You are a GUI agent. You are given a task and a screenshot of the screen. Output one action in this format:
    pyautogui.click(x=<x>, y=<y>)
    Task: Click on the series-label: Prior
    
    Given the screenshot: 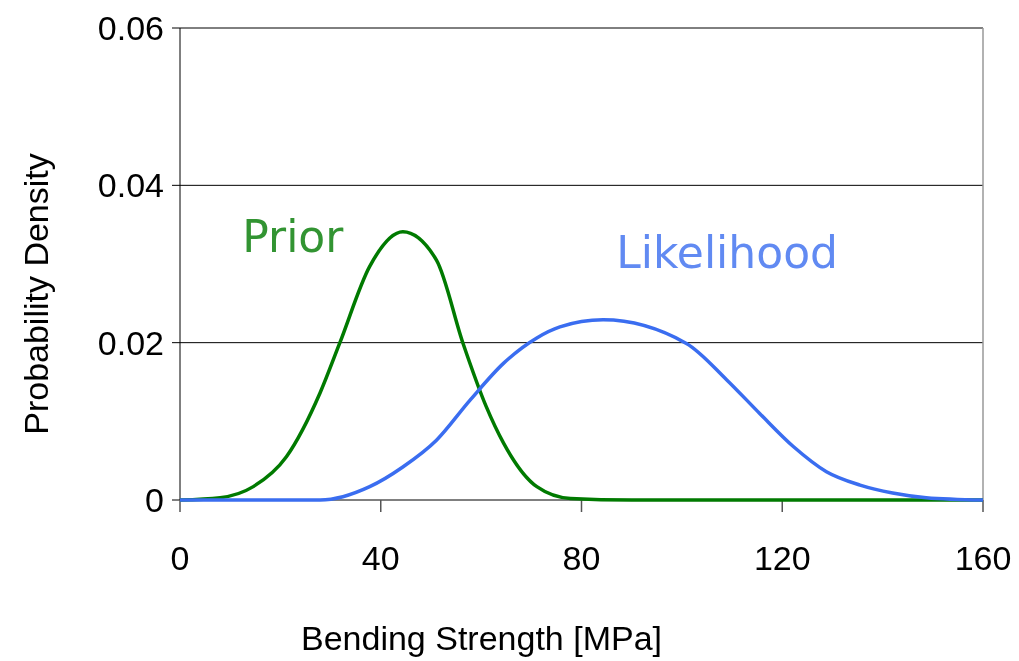 What is the action you would take?
    pyautogui.click(x=293, y=237)
    